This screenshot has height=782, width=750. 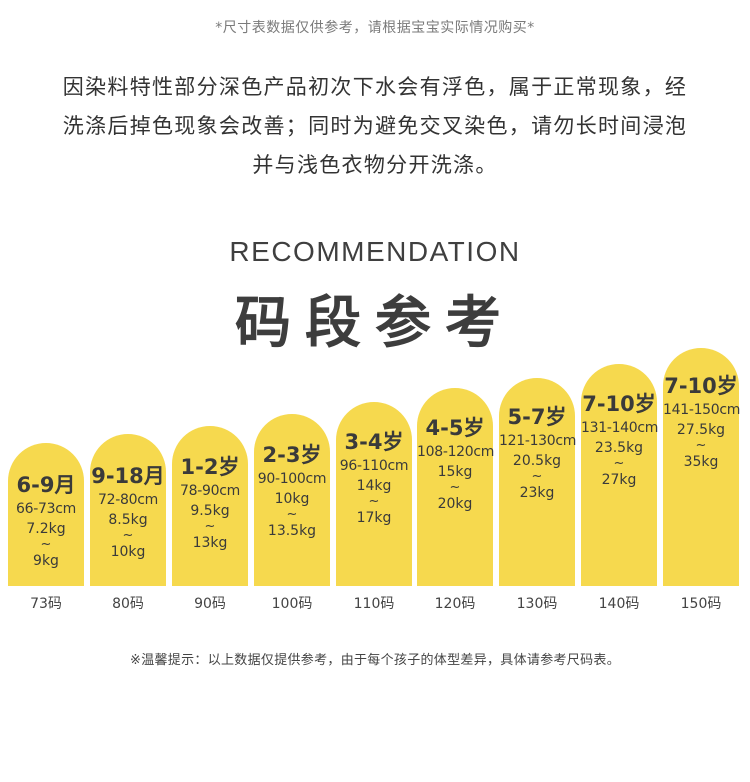 What do you see at coordinates (375, 660) in the screenshot?
I see `bottom-tip: ※温馨提示：以上数据仅提供参考，由于每个孩子的体型差异，具体请参考尺码表。` at bounding box center [375, 660].